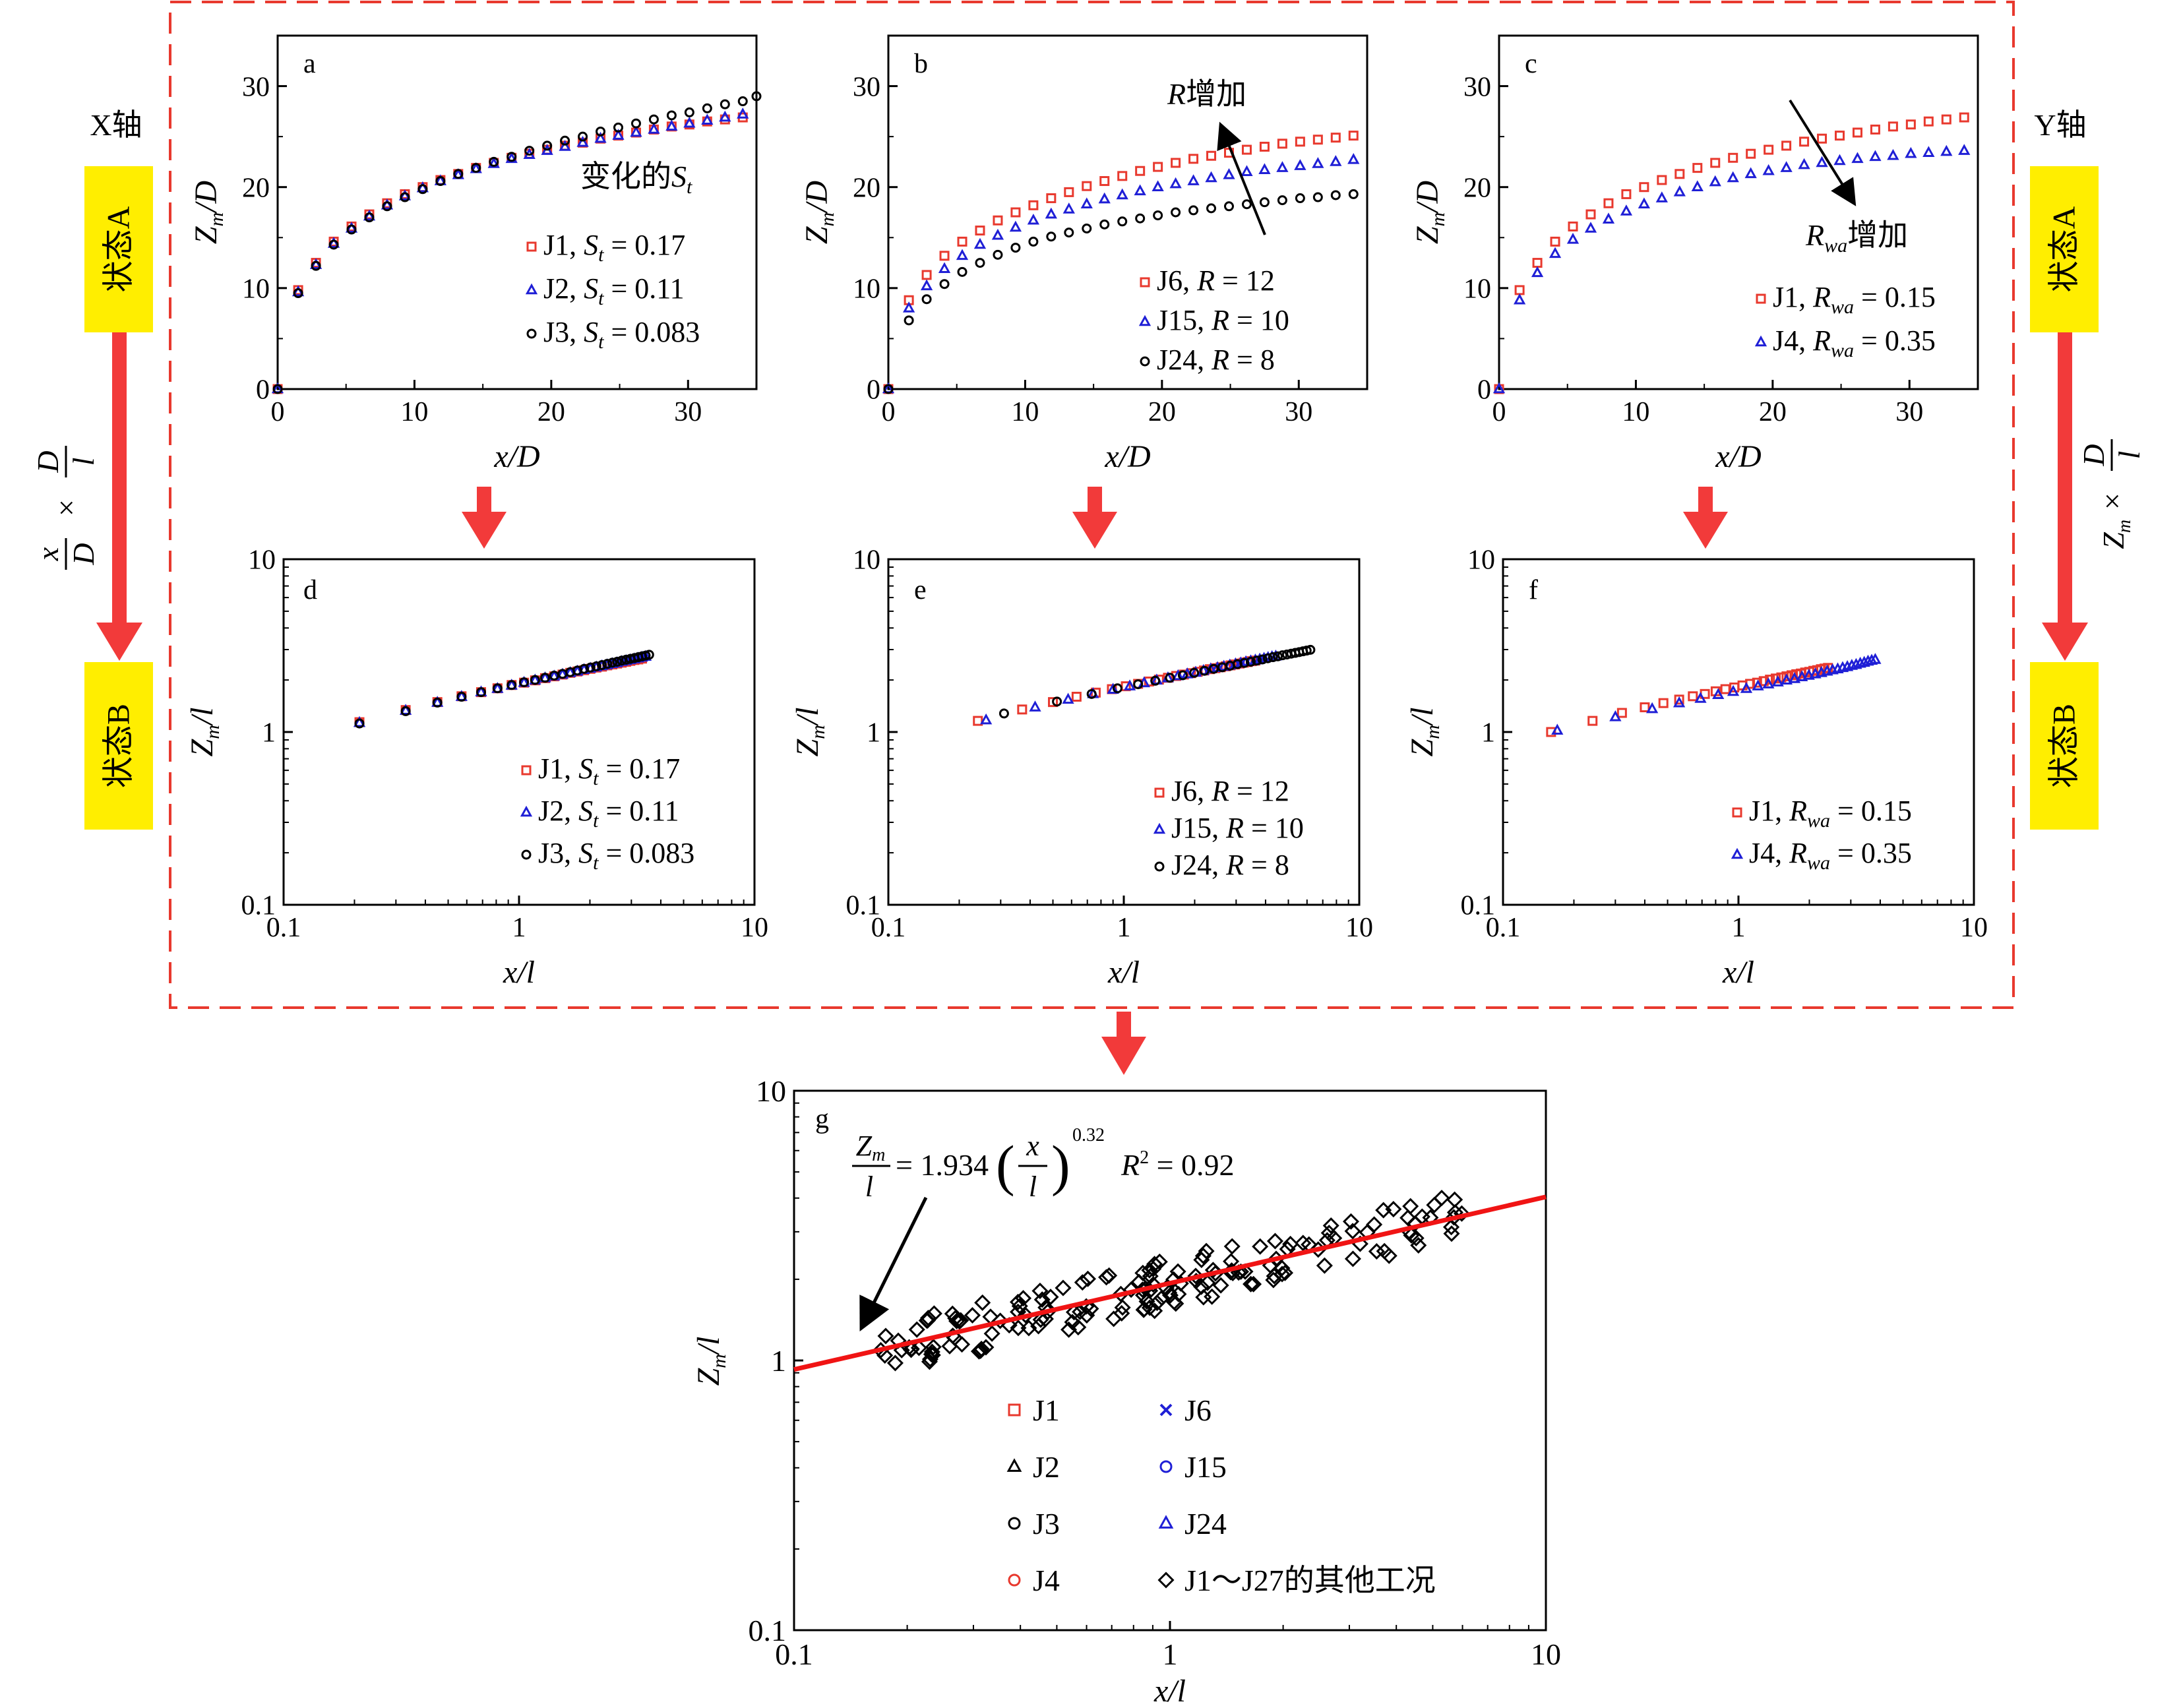  Describe the element at coordinates (866, 87) in the screenshot. I see `y-tick-label: 30` at that location.